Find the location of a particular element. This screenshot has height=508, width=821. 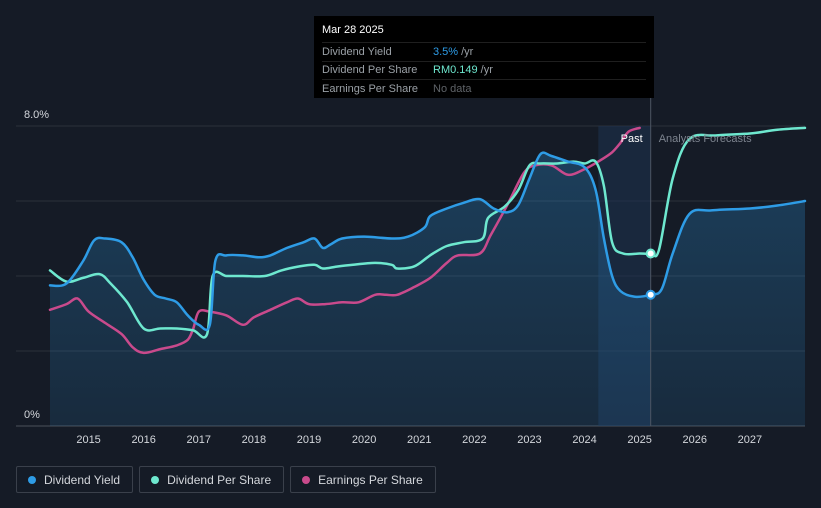

past-region-label: Past is located at coordinates (632, 139).